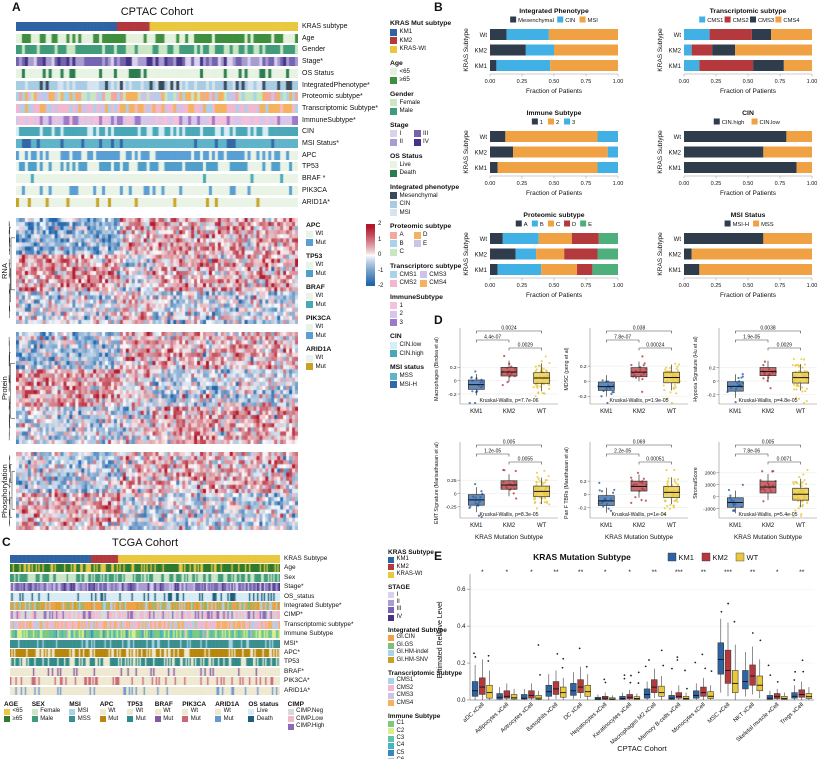  I want to click on y-tick-label: KM2, so click(675, 52).